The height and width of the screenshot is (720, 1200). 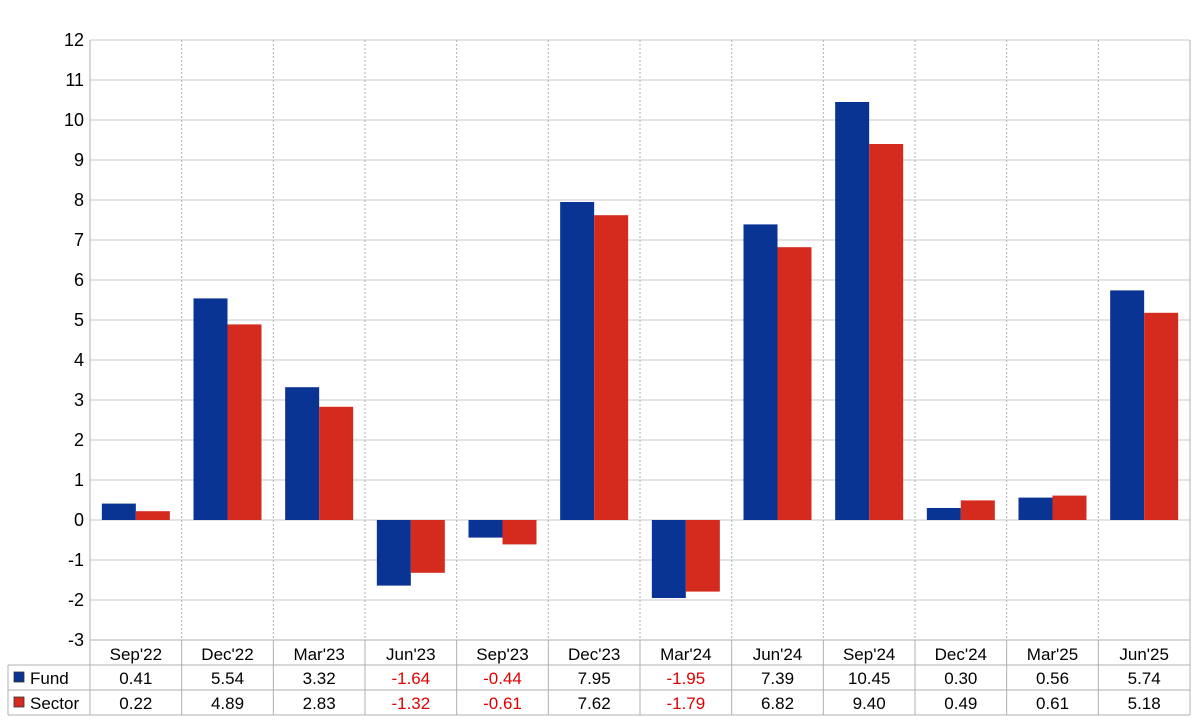 I want to click on y-tick-label: 12, so click(x=74, y=40).